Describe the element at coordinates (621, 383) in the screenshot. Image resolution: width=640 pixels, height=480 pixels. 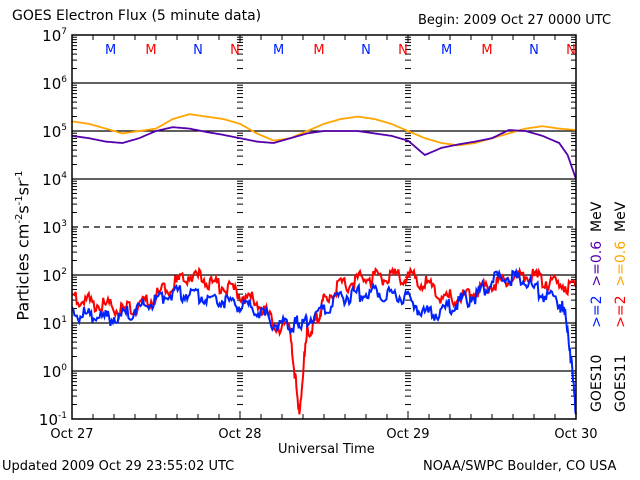
I see `legend-goes11-label: GOES11` at that location.